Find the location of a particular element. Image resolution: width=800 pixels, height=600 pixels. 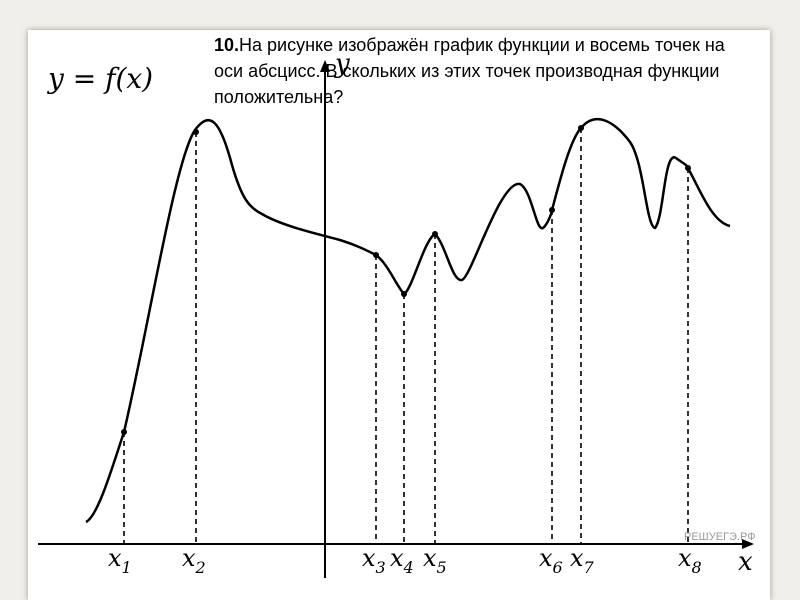

watermark: РЕШУЕГЭ.РФ is located at coordinates (720, 537).